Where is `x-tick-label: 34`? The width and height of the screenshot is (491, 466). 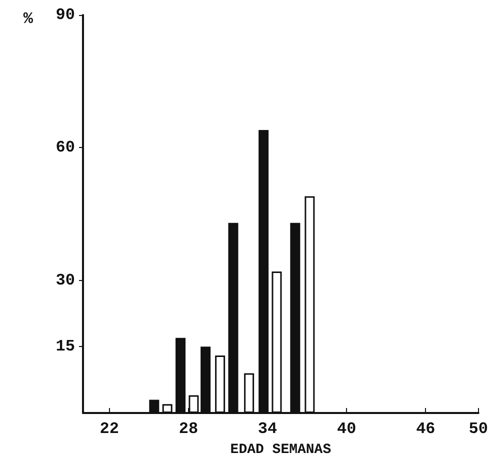
x-tick-label: 34 is located at coordinates (268, 429).